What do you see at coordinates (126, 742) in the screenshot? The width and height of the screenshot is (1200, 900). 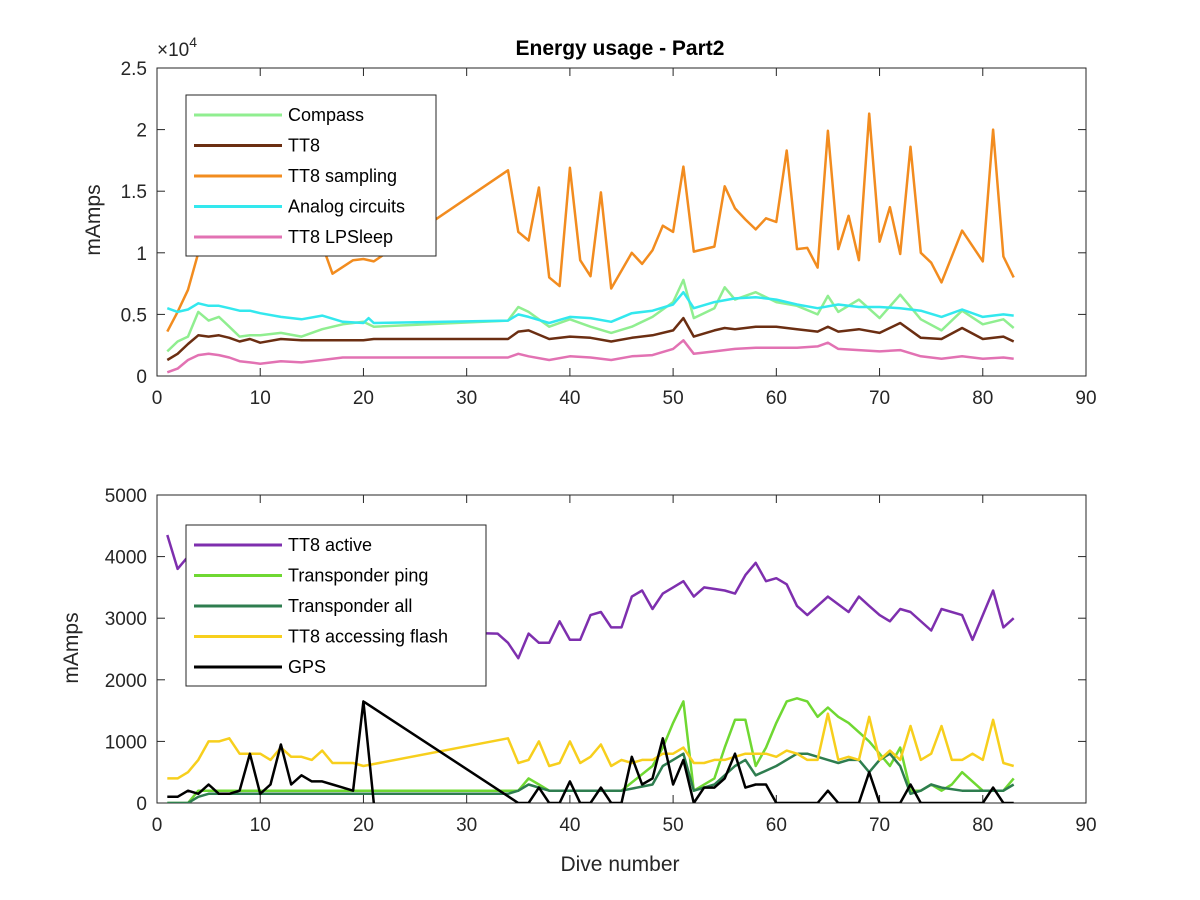 I see `bottom-y-tick-label: 1000` at bounding box center [126, 742].